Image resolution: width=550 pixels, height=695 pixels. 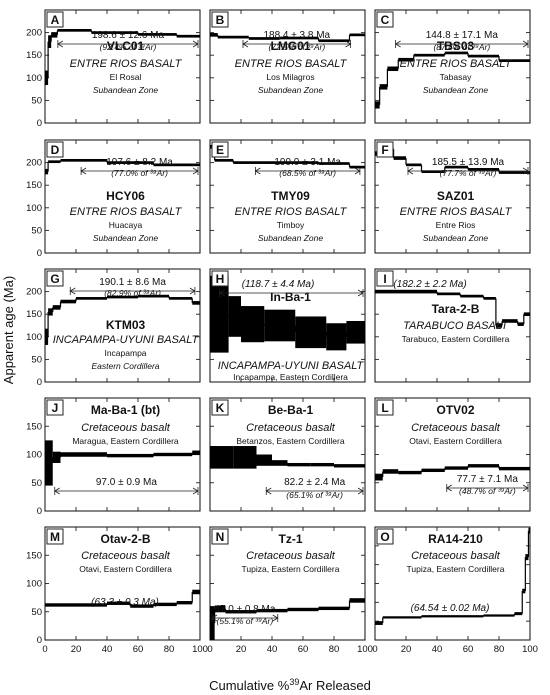 What do you see at coordinates (335, 685) in the screenshot?
I see `x-axis-label-suffix: Ar Released` at bounding box center [335, 685].